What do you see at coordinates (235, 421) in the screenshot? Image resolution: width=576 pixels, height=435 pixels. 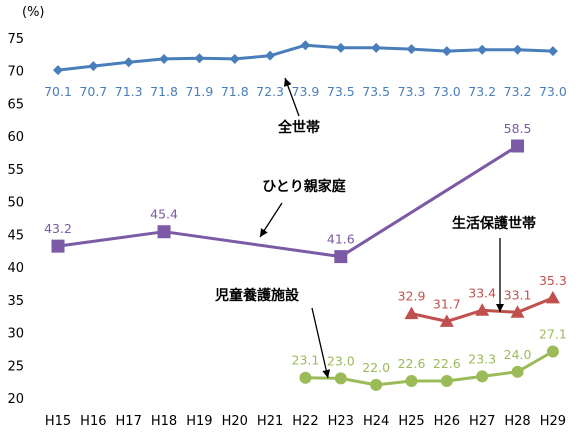 I see `x-tick-label: H20` at bounding box center [235, 421].